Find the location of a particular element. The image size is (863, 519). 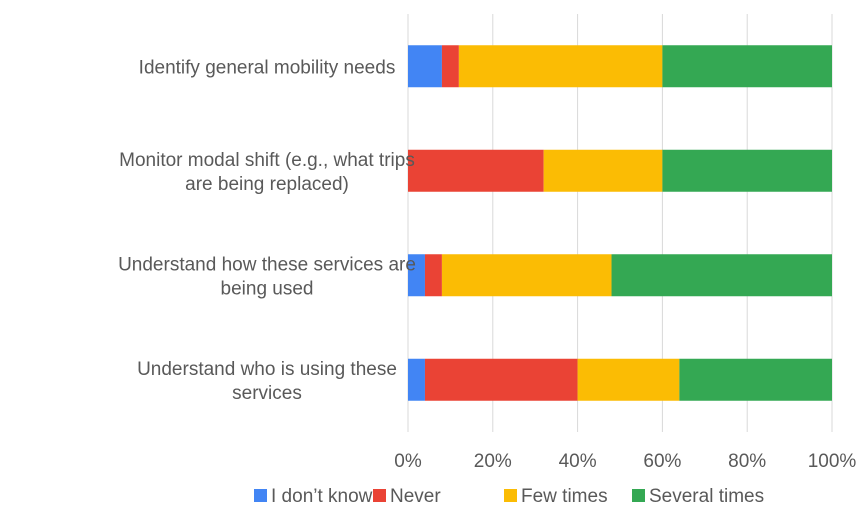

category-label: Understand who is using these is located at coordinates (267, 369).